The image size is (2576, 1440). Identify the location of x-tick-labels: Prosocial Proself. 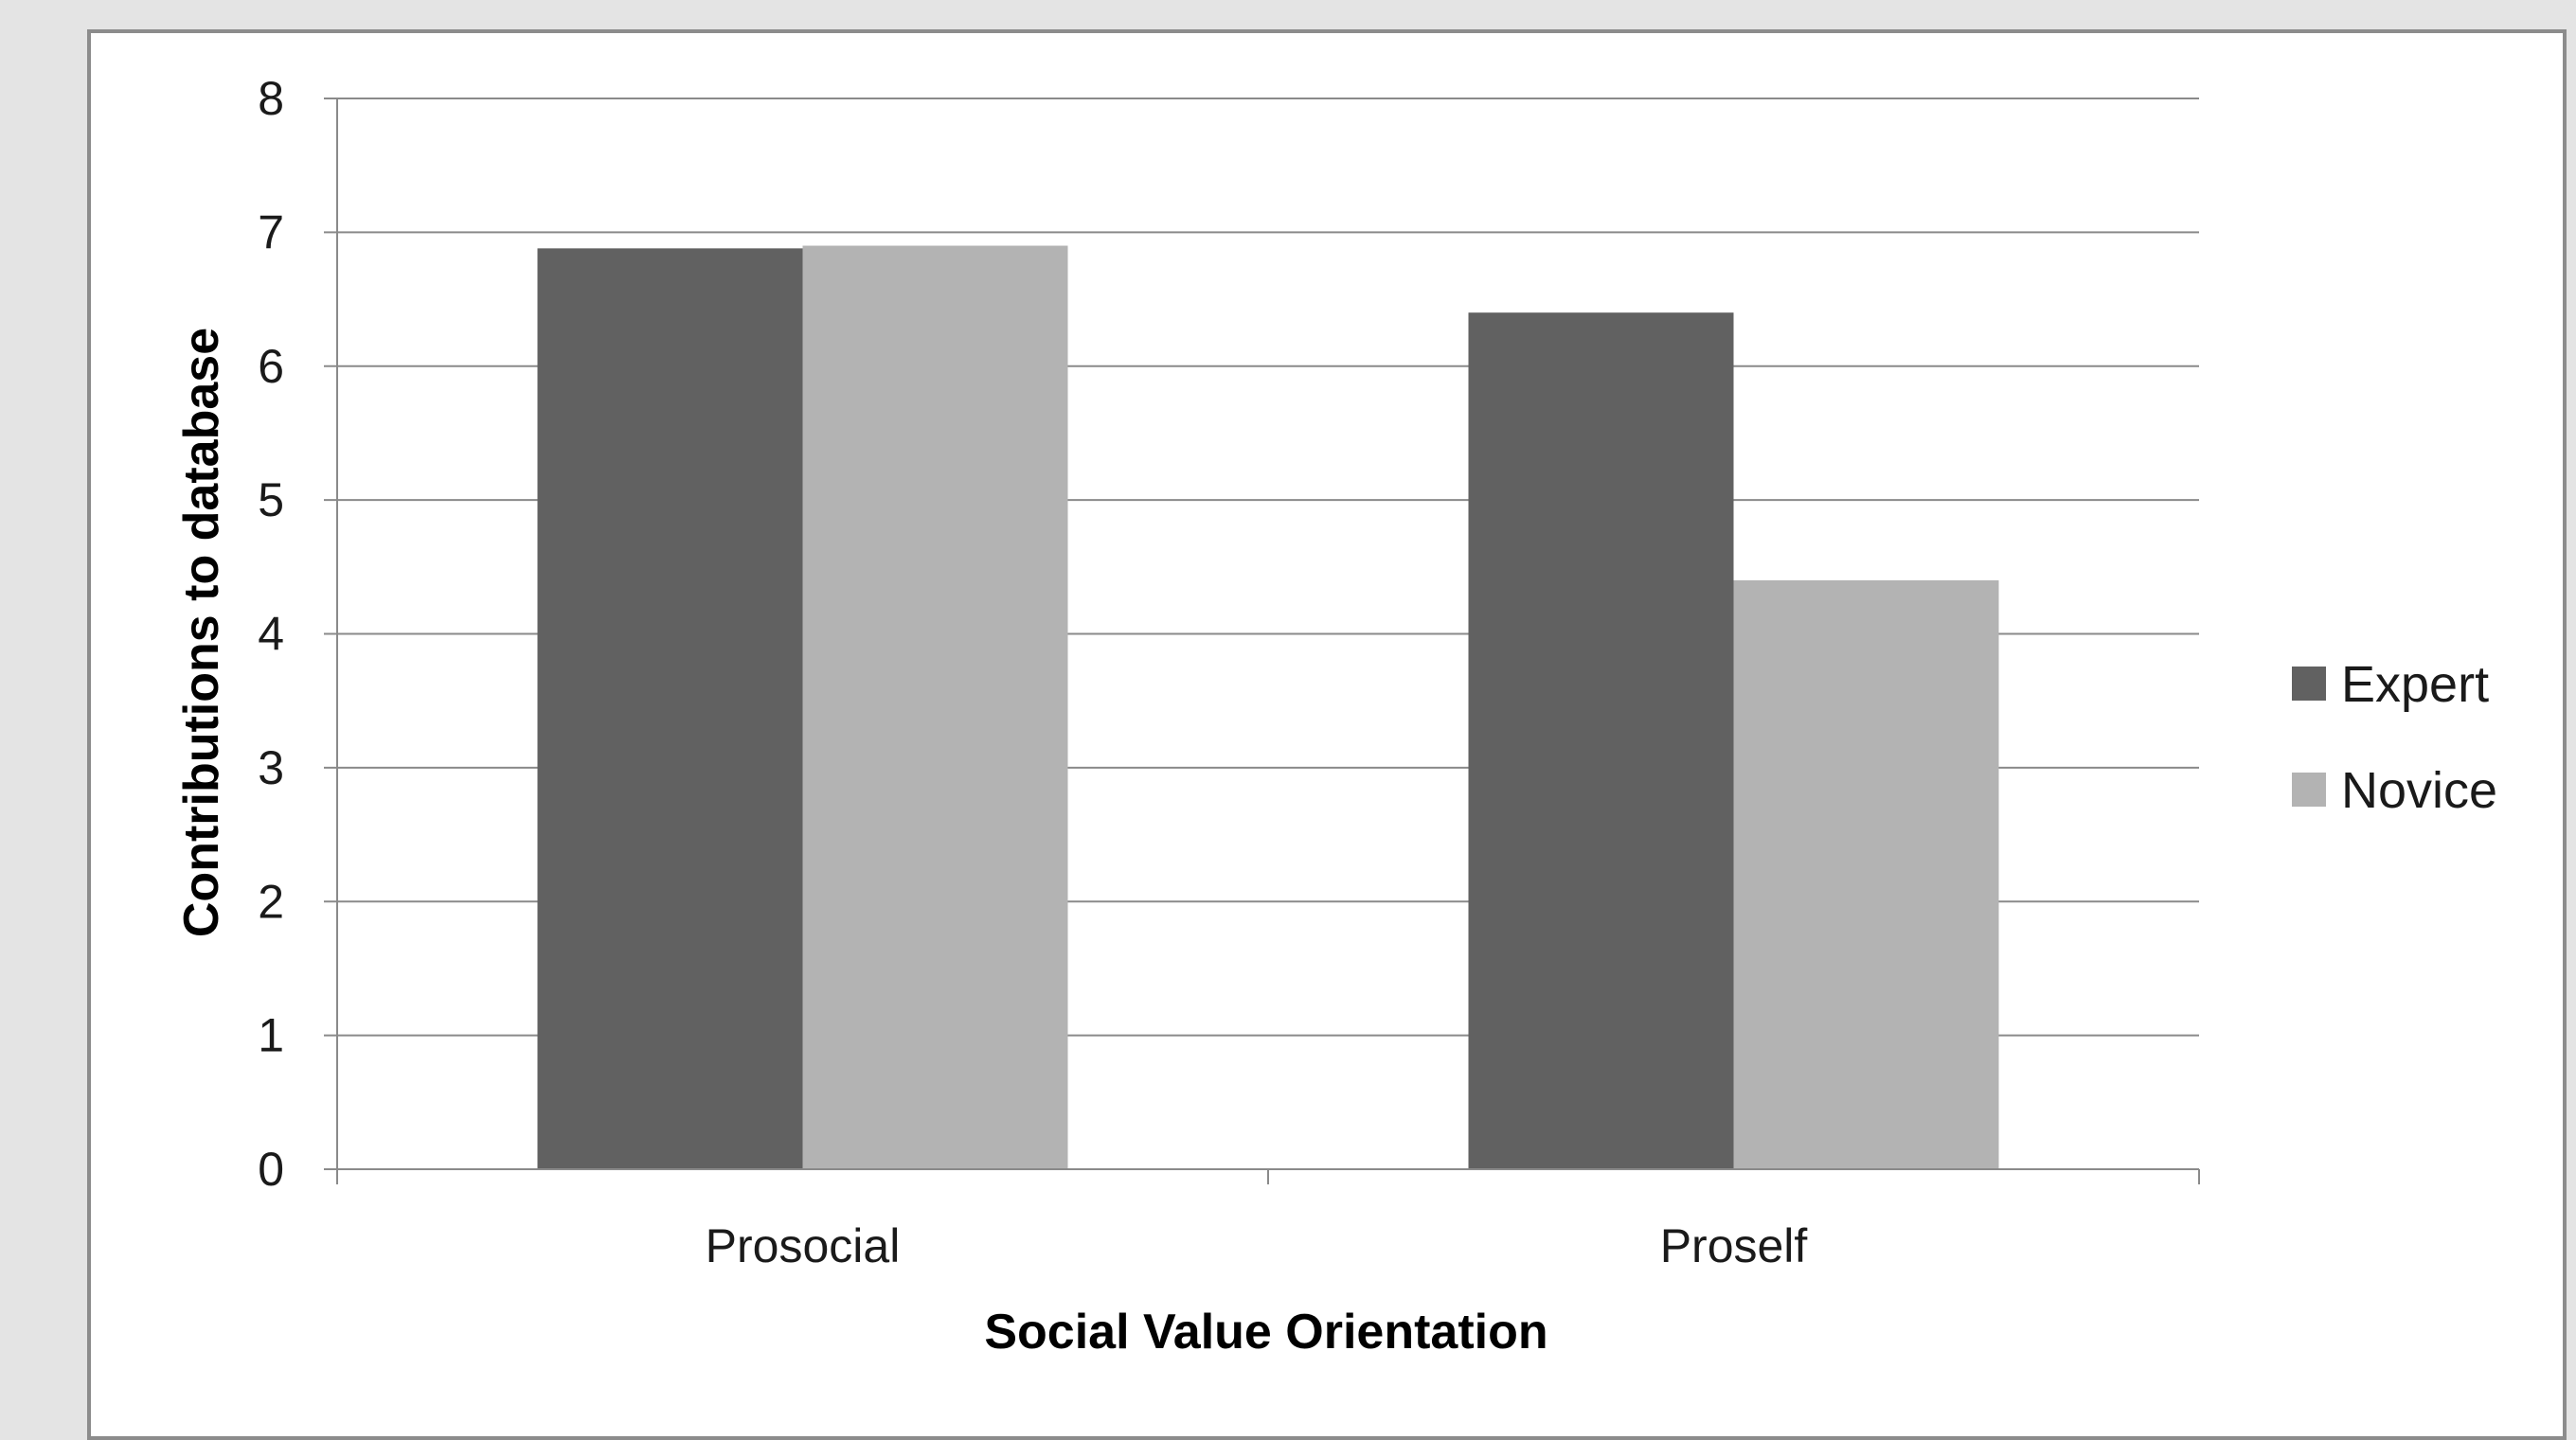
(1257, 1245).